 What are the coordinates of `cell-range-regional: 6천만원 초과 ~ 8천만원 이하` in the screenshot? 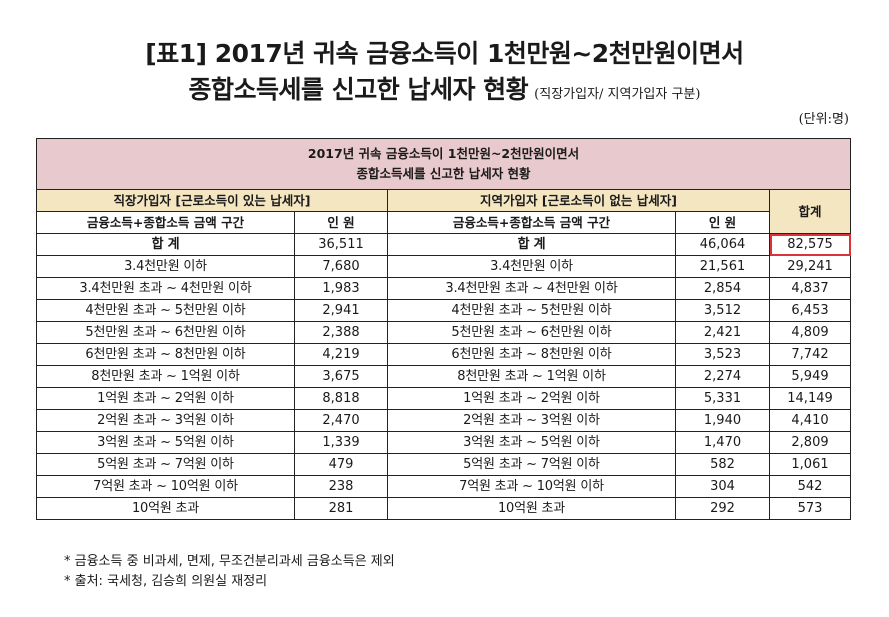 It's located at (531, 354).